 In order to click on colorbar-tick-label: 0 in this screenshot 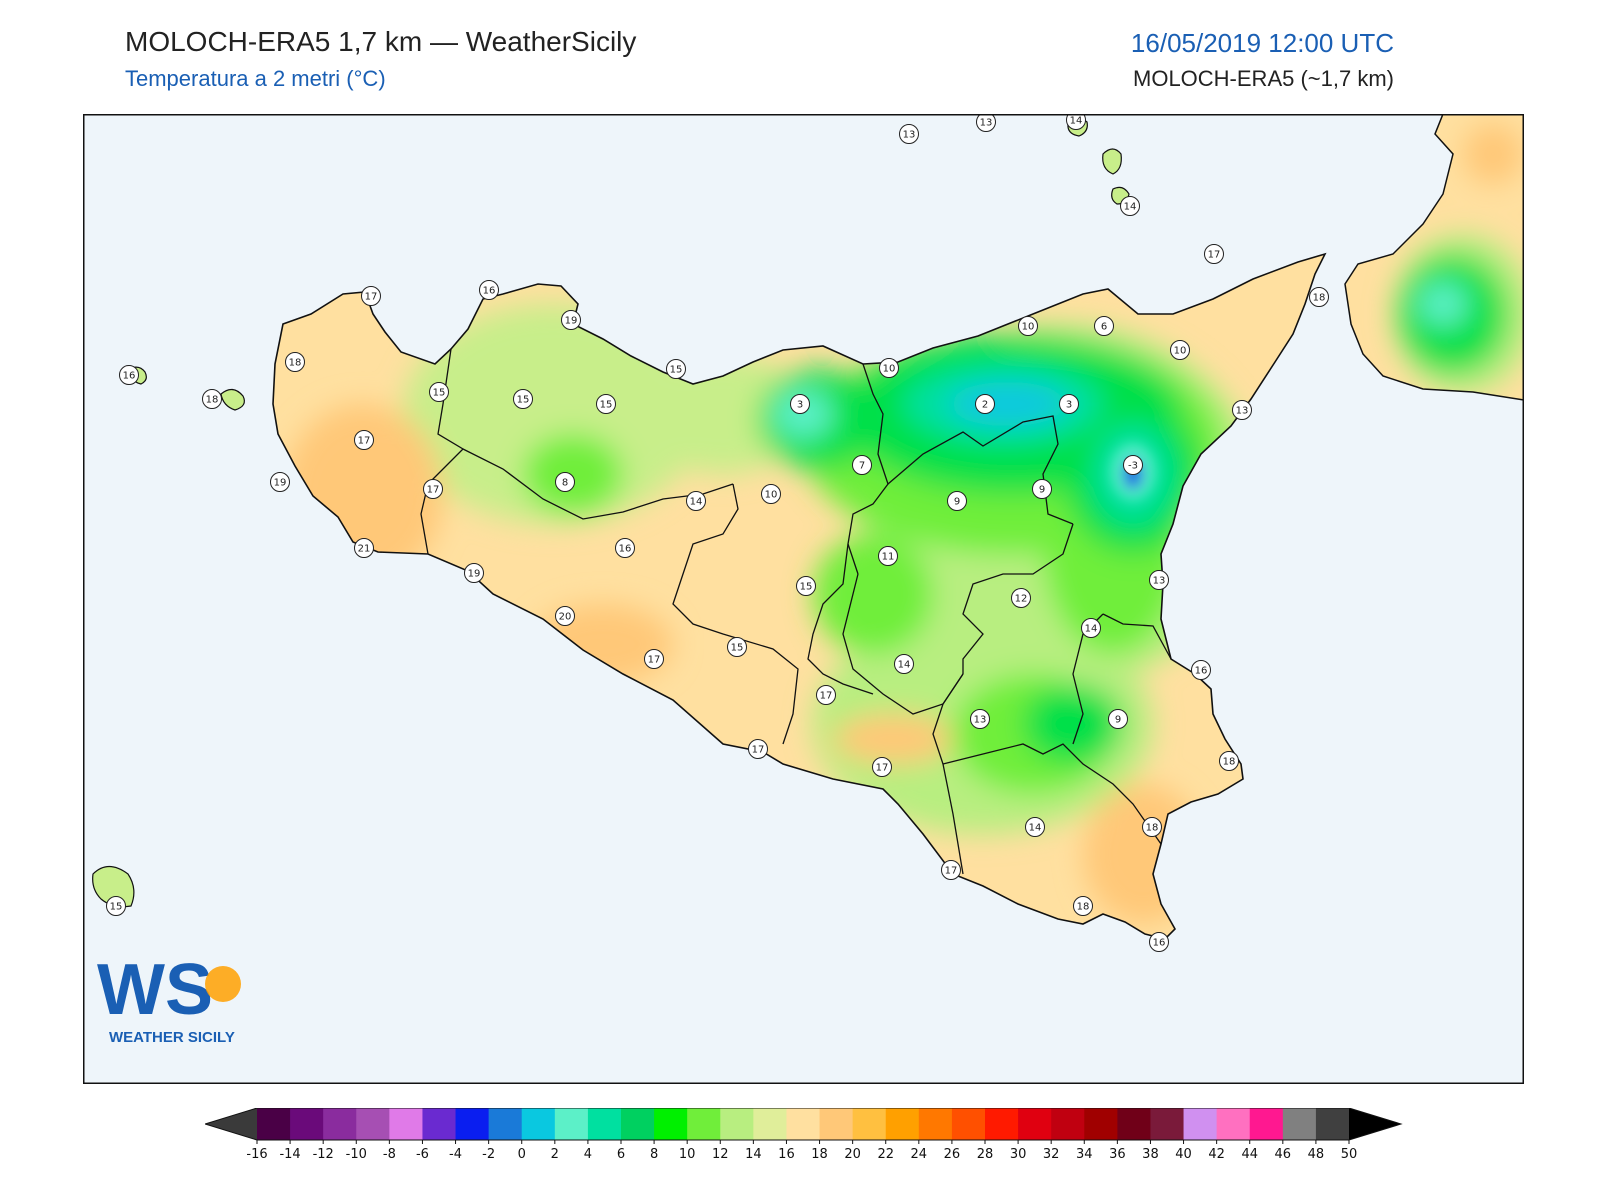, I will do `click(522, 1154)`.